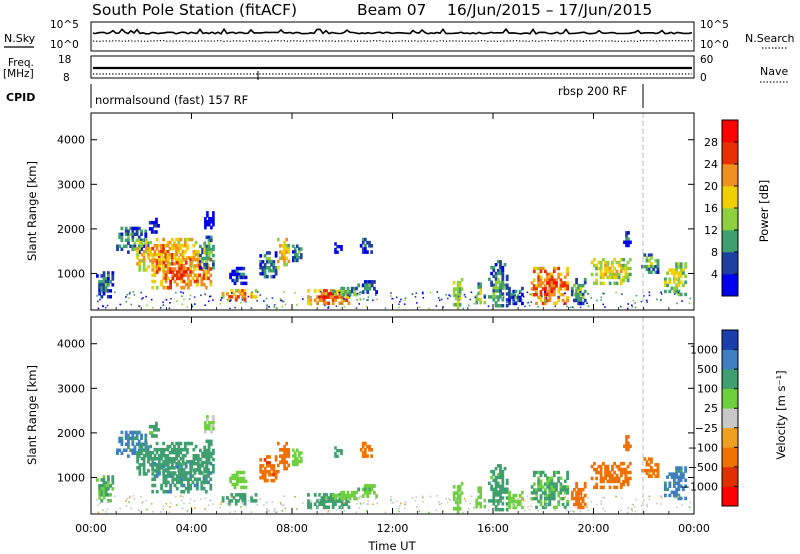  I want to click on y-tick-label: 3000, so click(71, 388).